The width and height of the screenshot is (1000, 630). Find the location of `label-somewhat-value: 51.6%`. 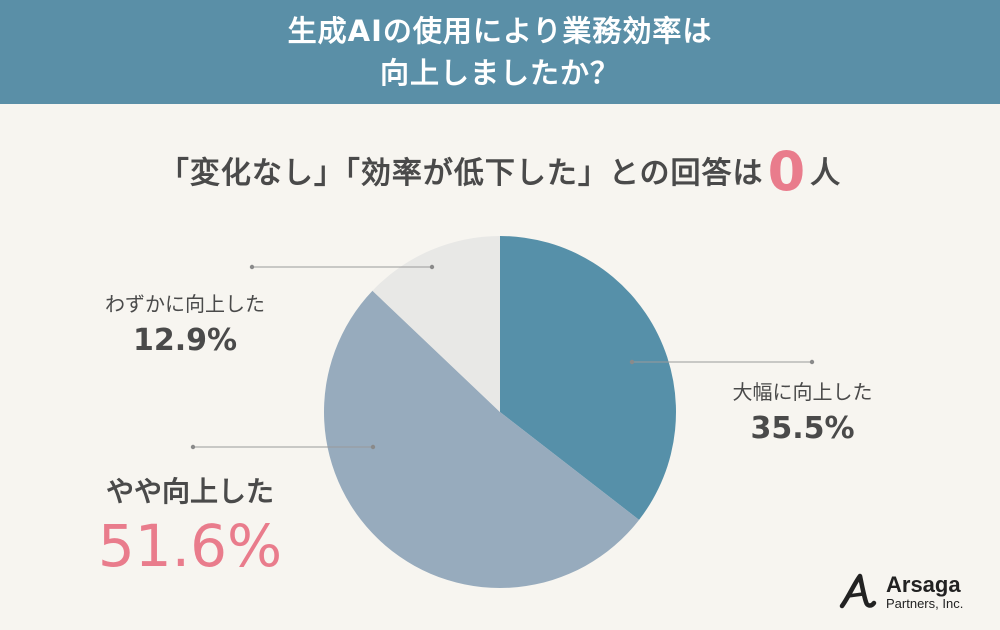

label-somewhat-value: 51.6% is located at coordinates (190, 546).